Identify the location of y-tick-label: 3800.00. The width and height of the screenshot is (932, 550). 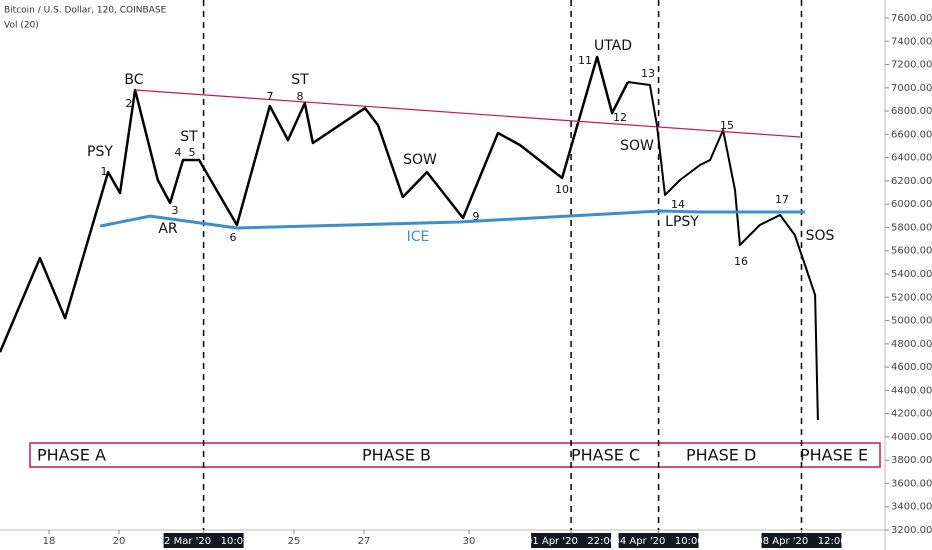
(911, 460).